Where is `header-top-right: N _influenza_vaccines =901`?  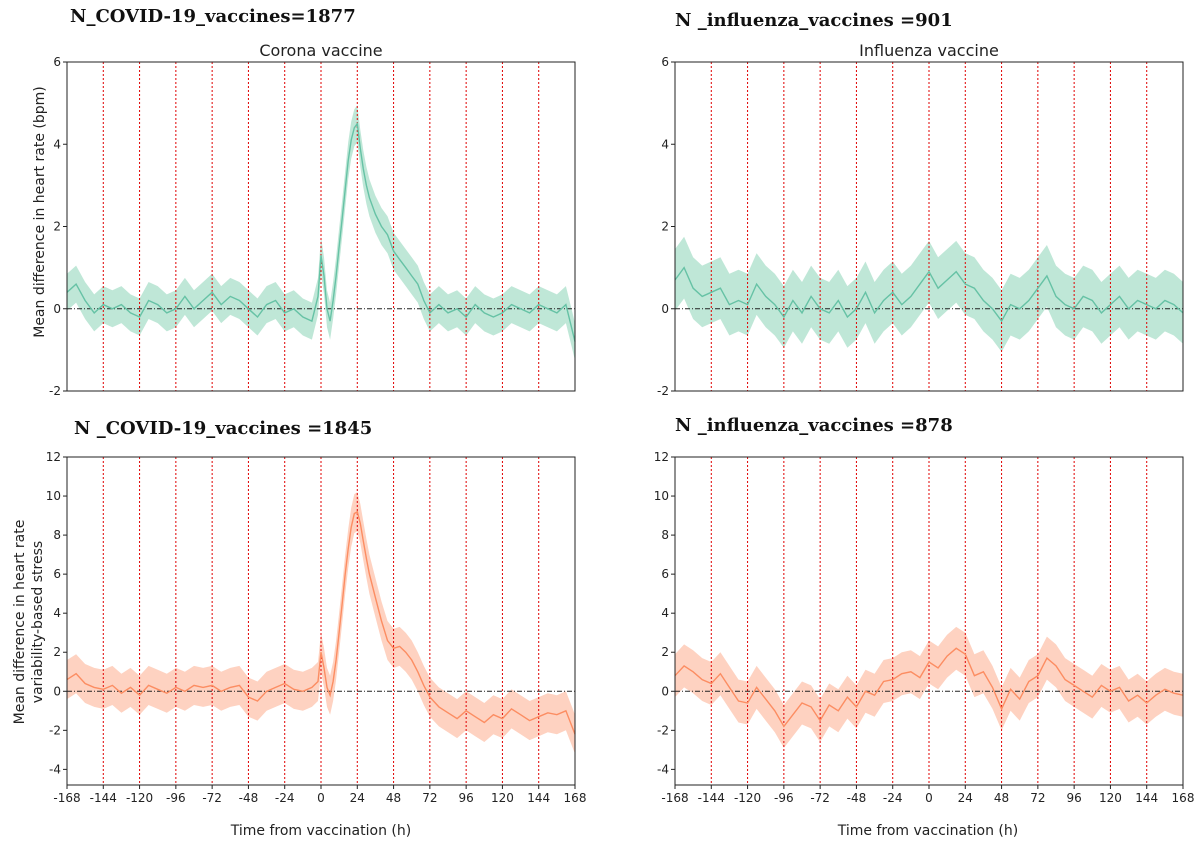
header-top-right: N _influenza_vaccines =901 is located at coordinates (814, 20).